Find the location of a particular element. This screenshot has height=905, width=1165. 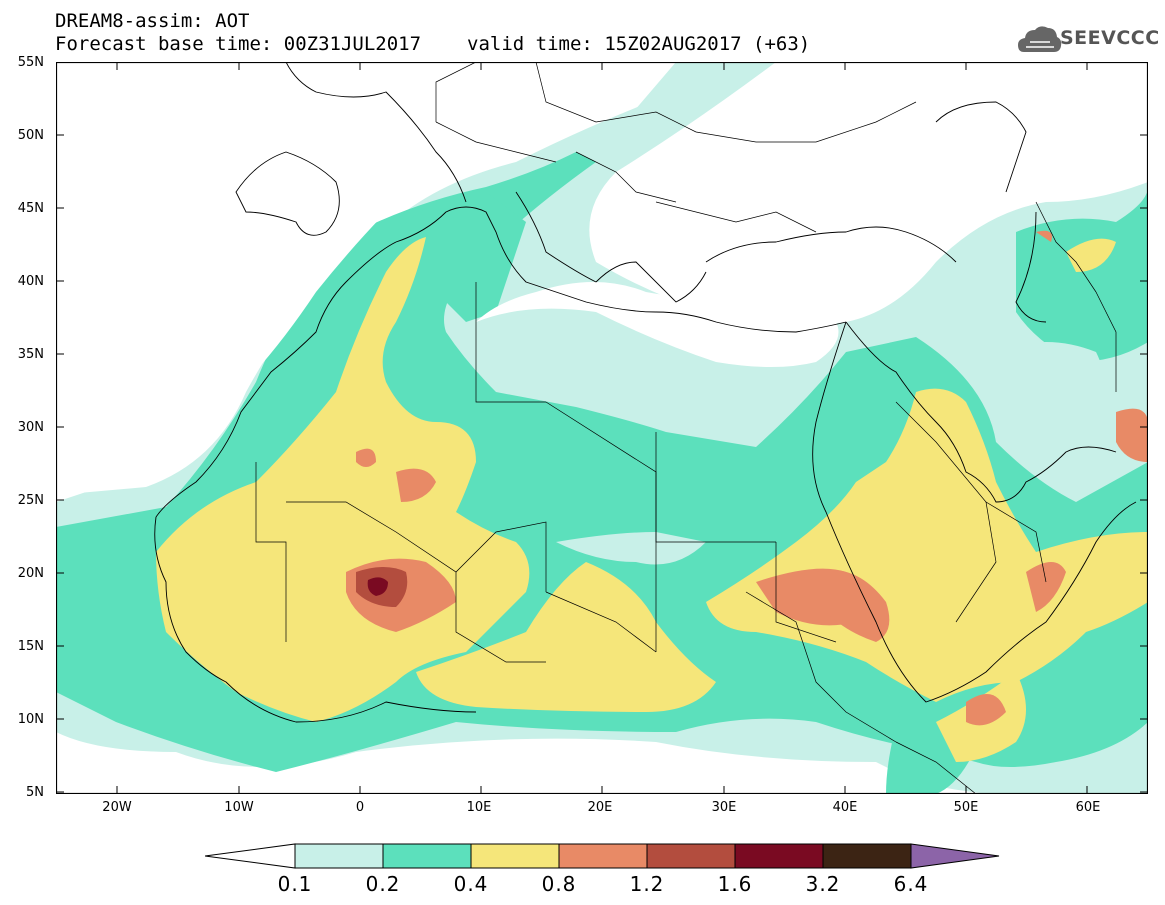

lon-label-10e: 10E is located at coordinates (479, 807).